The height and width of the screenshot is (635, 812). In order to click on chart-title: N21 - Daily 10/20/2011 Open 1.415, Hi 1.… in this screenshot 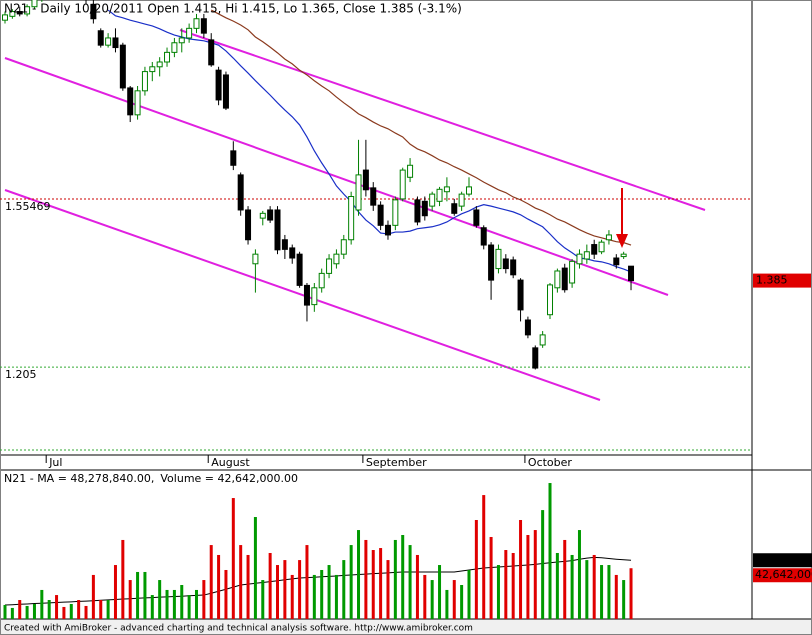, I will do `click(233, 9)`.